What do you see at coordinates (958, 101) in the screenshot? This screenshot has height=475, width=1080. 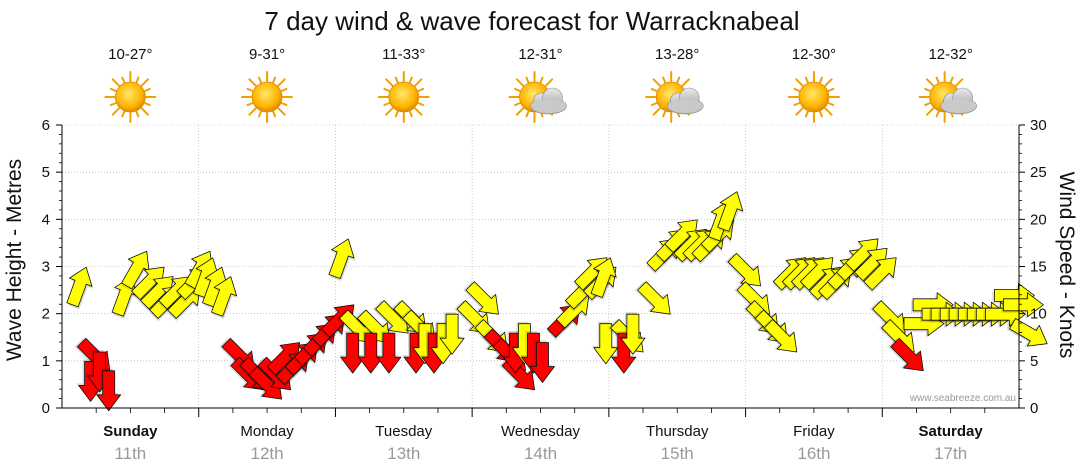 I see `cloud-icon` at bounding box center [958, 101].